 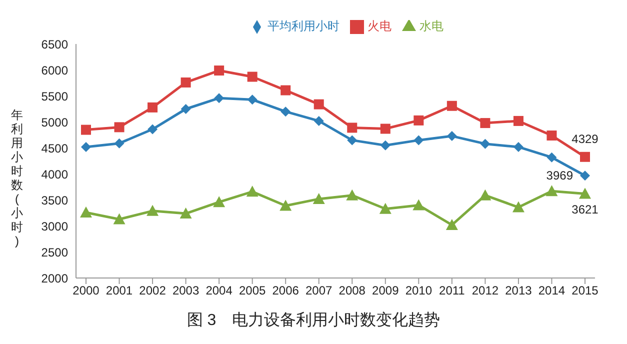 I want to click on y-tick-label: 4000, so click(x=54, y=174).